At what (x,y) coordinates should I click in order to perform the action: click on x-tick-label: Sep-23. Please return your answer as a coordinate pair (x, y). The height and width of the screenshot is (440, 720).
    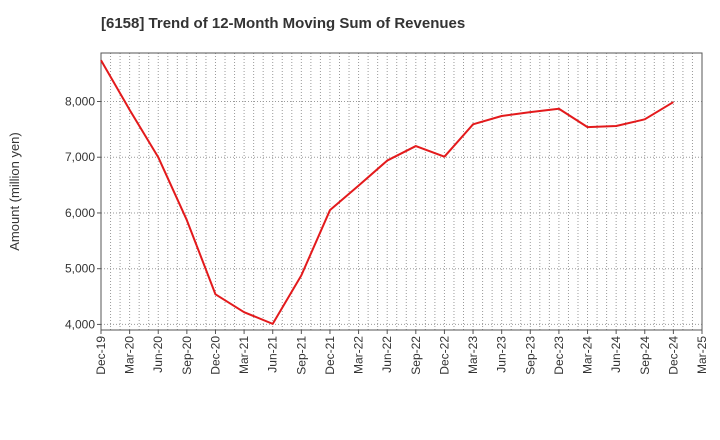
    Looking at the image, I should click on (530, 355).